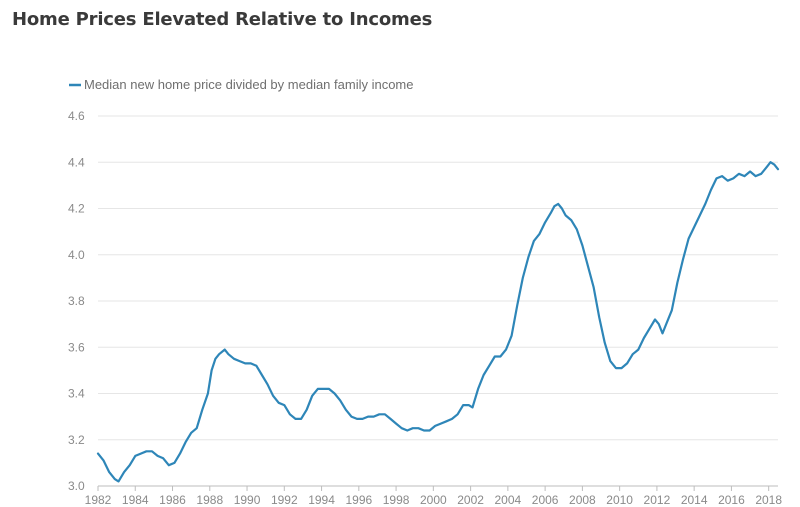 Image resolution: width=800 pixels, height=507 pixels. Describe the element at coordinates (437, 488) in the screenshot. I see `x-axis` at that location.